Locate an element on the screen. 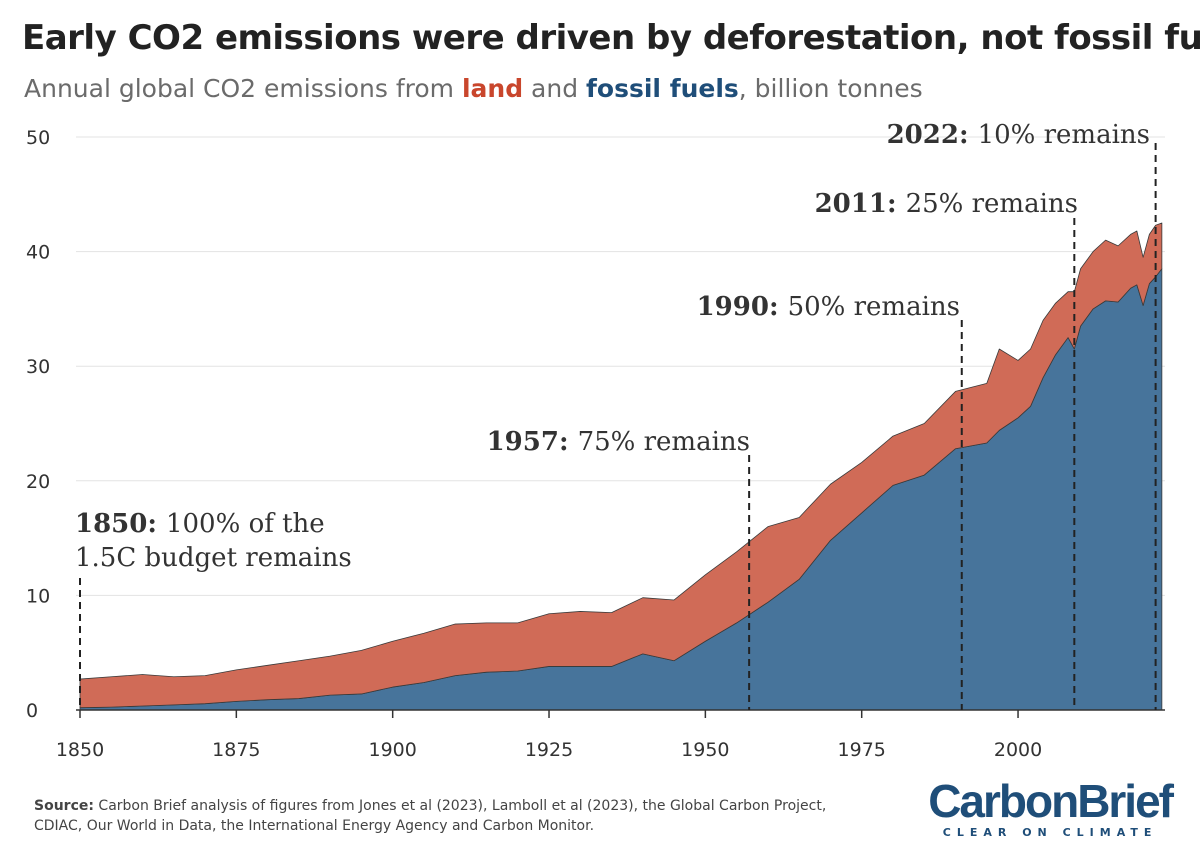 This screenshot has height=859, width=1200. y-tick-label: 30 is located at coordinates (38, 367).